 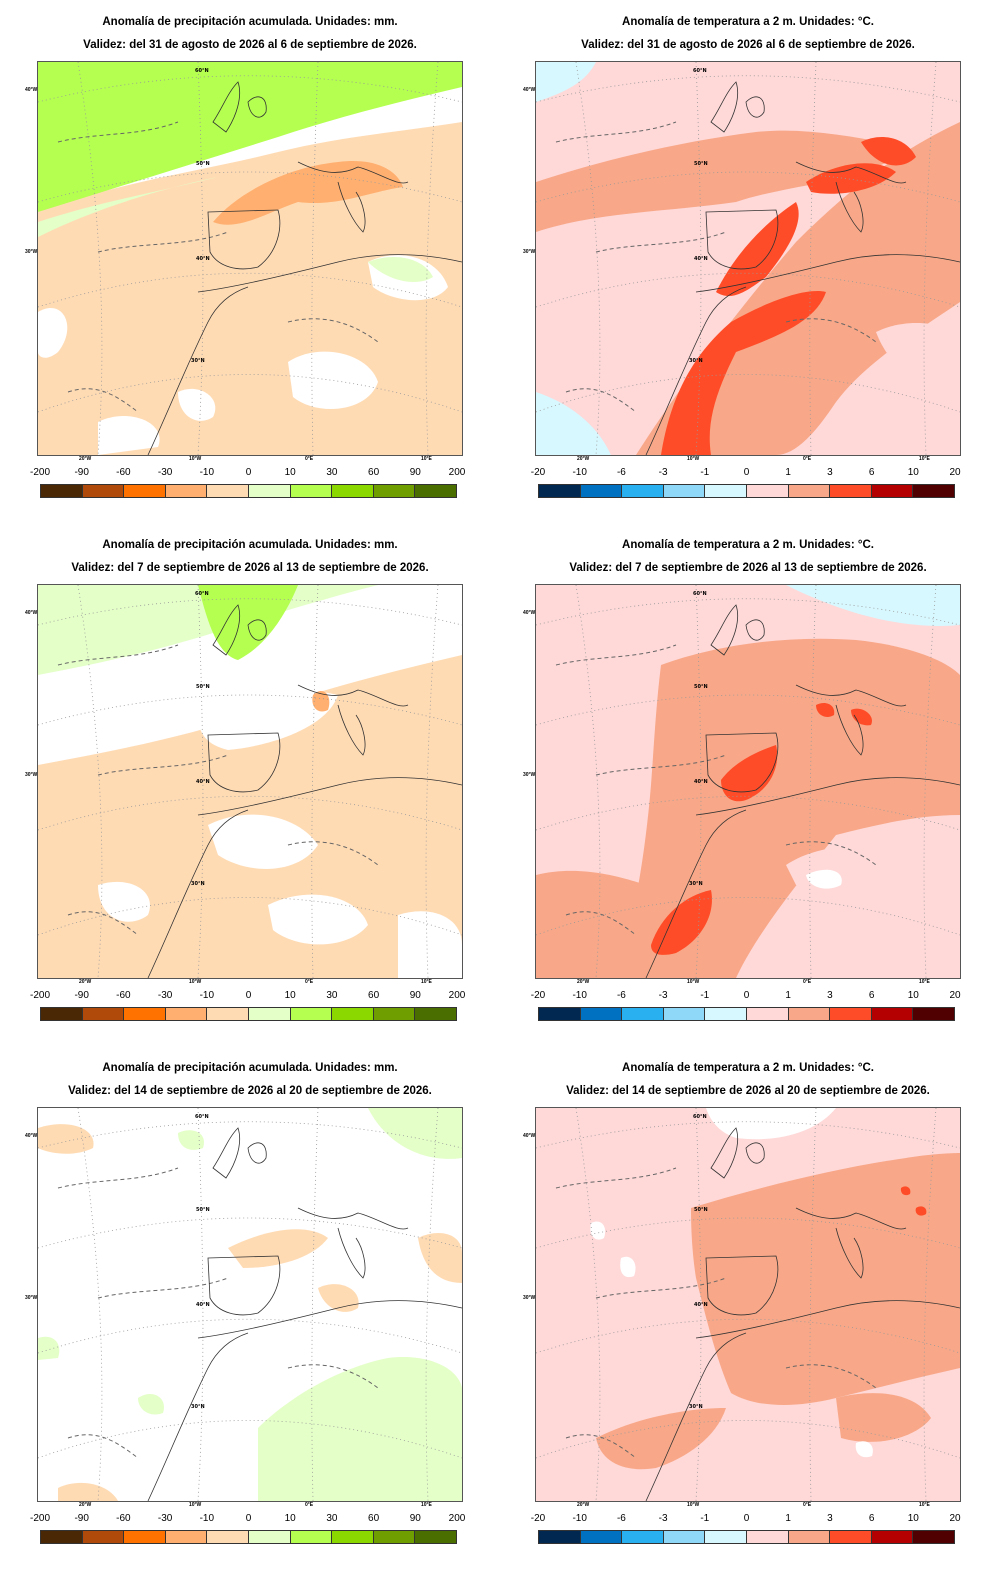 I want to click on legend-tick-label: 30, so click(x=332, y=1518).